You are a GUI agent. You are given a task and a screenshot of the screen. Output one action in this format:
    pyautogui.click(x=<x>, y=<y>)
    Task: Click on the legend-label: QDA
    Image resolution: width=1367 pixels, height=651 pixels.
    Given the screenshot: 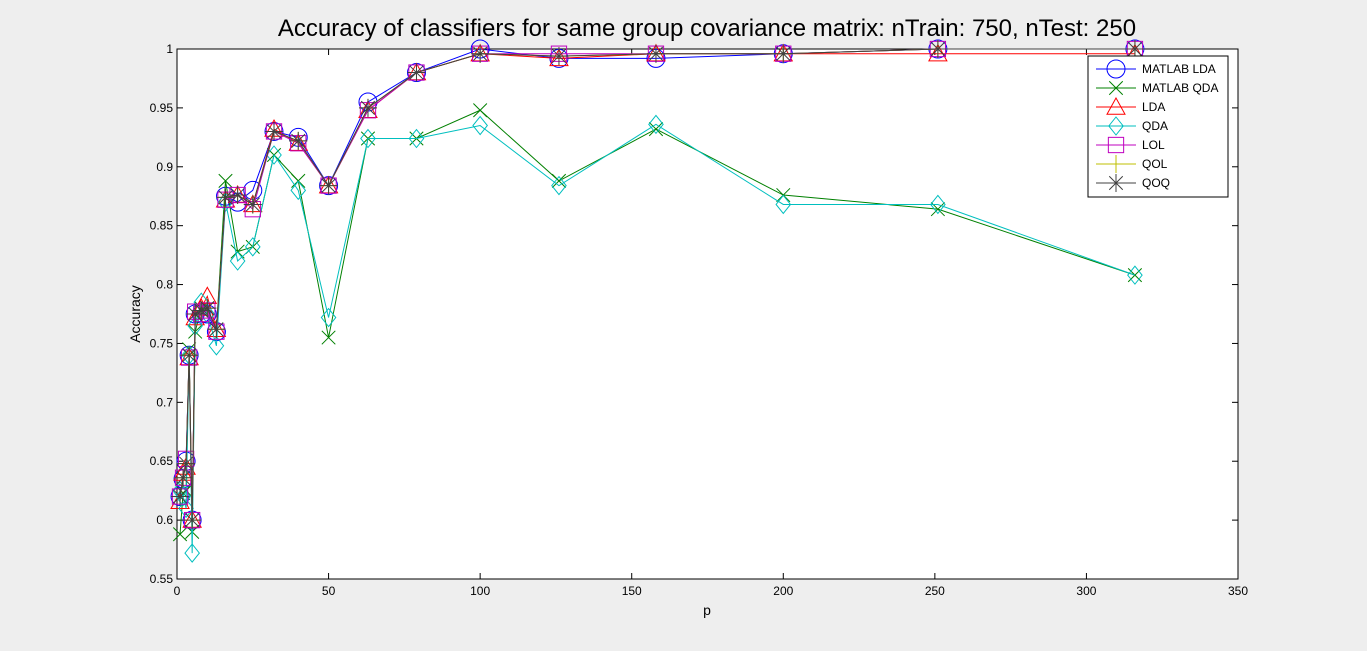 What is the action you would take?
    pyautogui.click(x=1155, y=126)
    